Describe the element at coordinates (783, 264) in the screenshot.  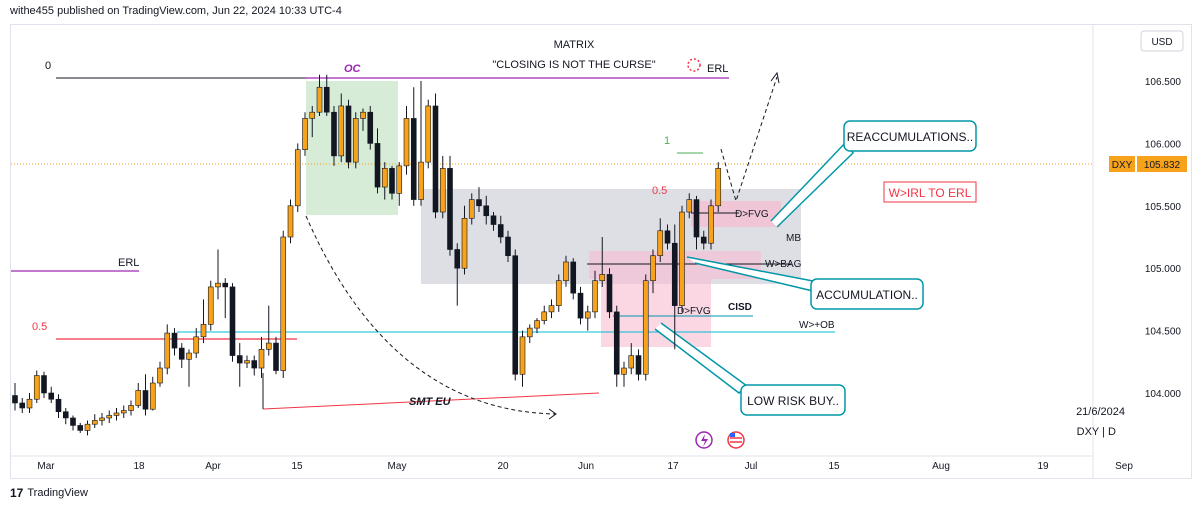
I see `bag-label: W>BAG` at that location.